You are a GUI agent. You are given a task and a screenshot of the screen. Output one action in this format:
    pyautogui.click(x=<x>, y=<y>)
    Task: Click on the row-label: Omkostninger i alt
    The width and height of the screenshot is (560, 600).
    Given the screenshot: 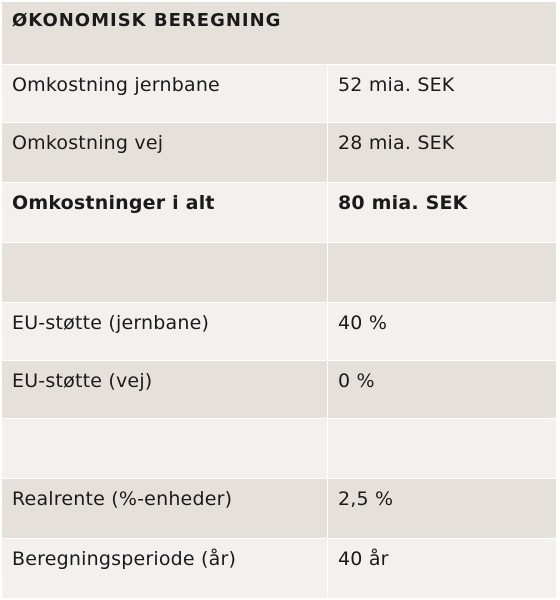 What is the action you would take?
    pyautogui.click(x=165, y=212)
    